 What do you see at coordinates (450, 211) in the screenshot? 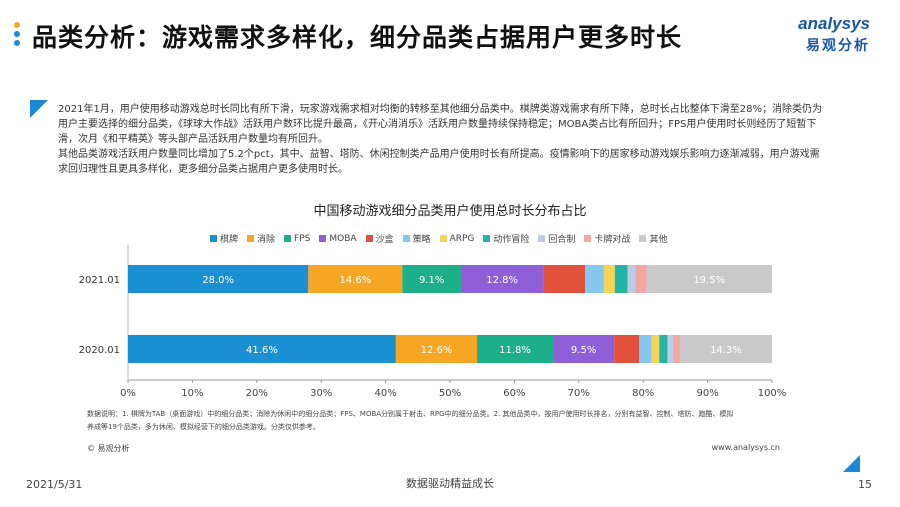
I see `chart-title: 中国移动游戏细分品类用户使用总时长分布占比` at bounding box center [450, 211].